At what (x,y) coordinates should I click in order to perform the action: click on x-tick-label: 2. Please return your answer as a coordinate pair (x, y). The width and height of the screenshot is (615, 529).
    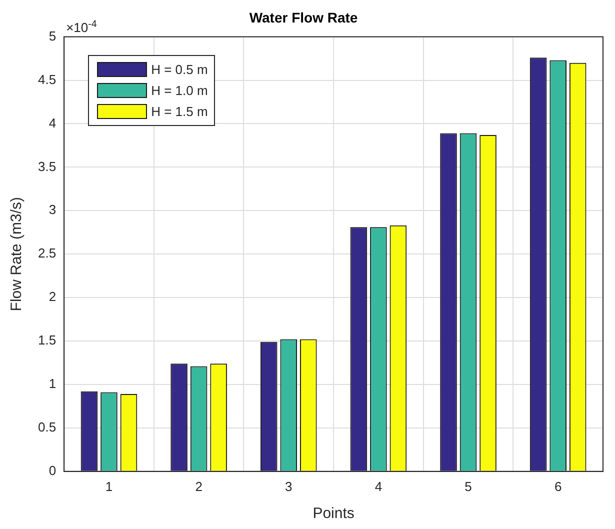
    Looking at the image, I should click on (198, 486).